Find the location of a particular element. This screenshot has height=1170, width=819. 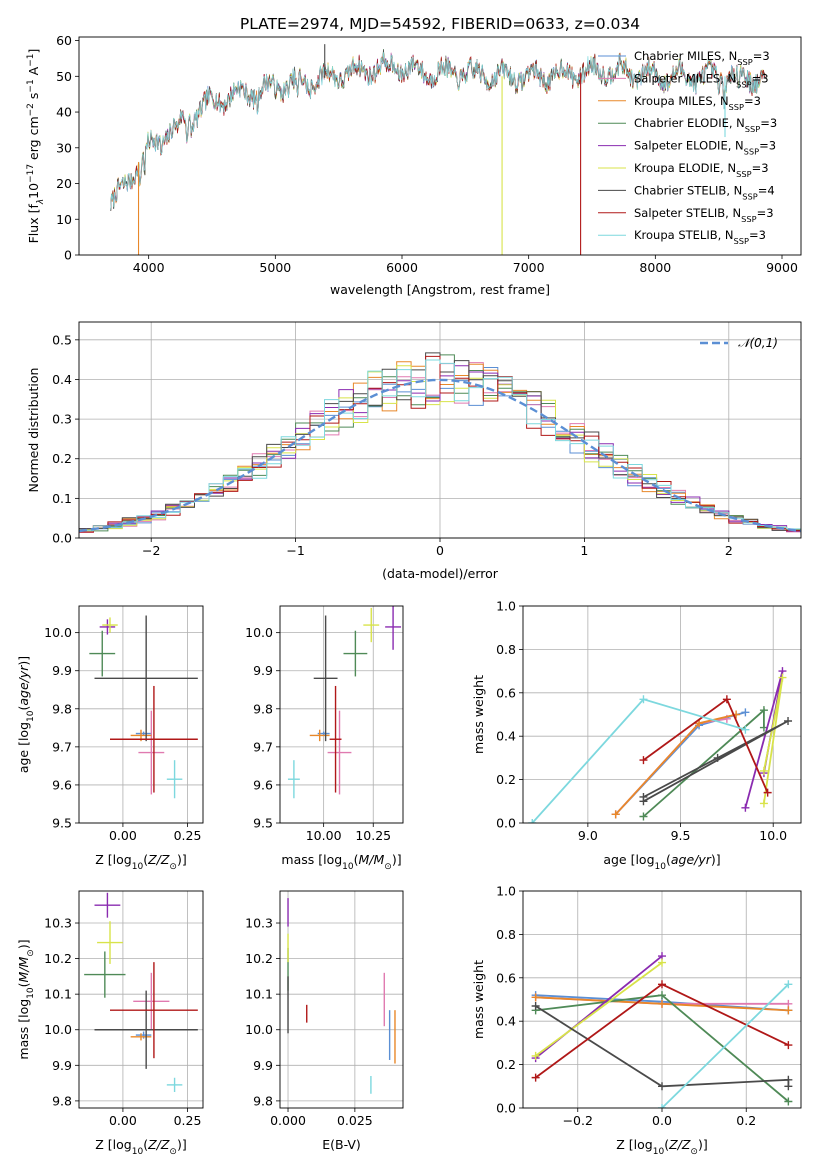

mass-ebv-ytick-label: 9.8 is located at coordinates (263, 1100).